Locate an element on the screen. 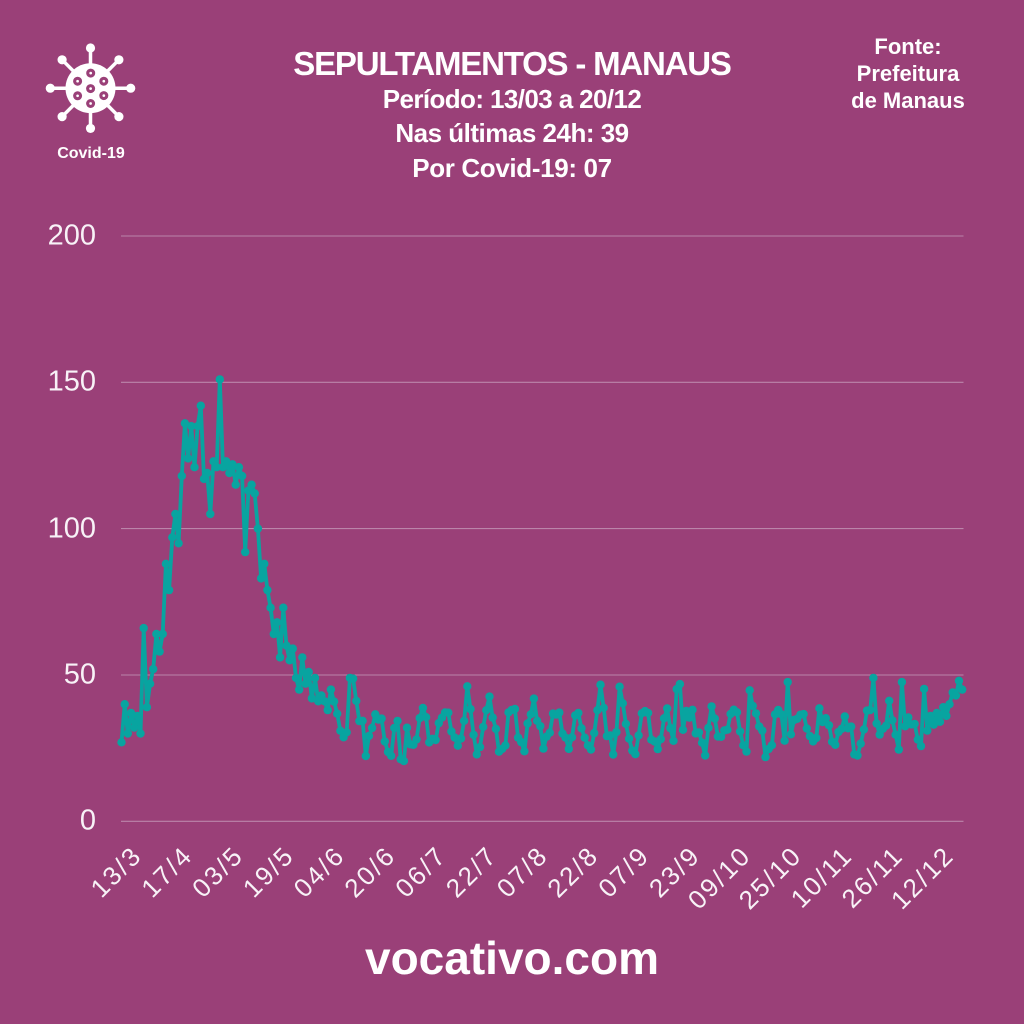  svg-text: 22/8 is located at coordinates (572, 871).